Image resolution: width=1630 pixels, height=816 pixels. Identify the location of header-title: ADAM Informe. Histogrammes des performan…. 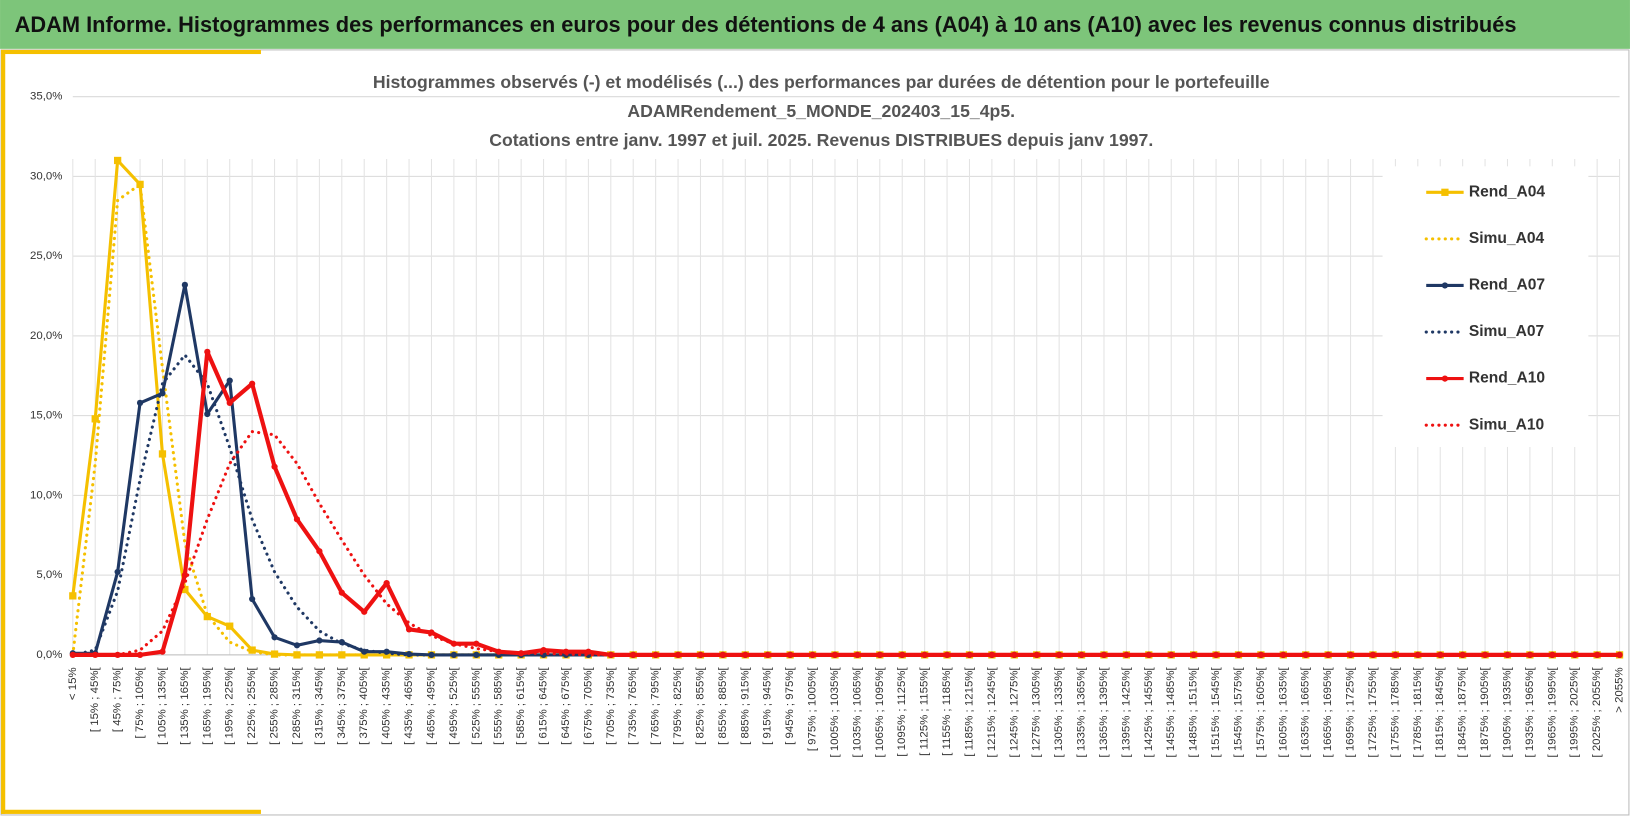
(766, 24).